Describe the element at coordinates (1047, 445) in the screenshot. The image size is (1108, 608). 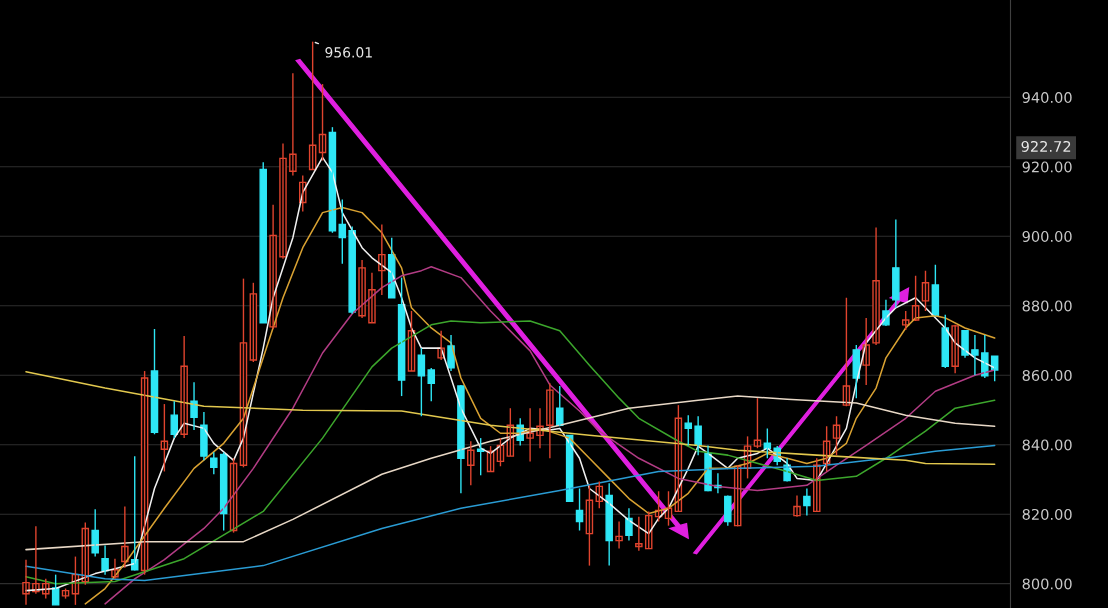
I see `y-tick-label: 840.00` at that location.